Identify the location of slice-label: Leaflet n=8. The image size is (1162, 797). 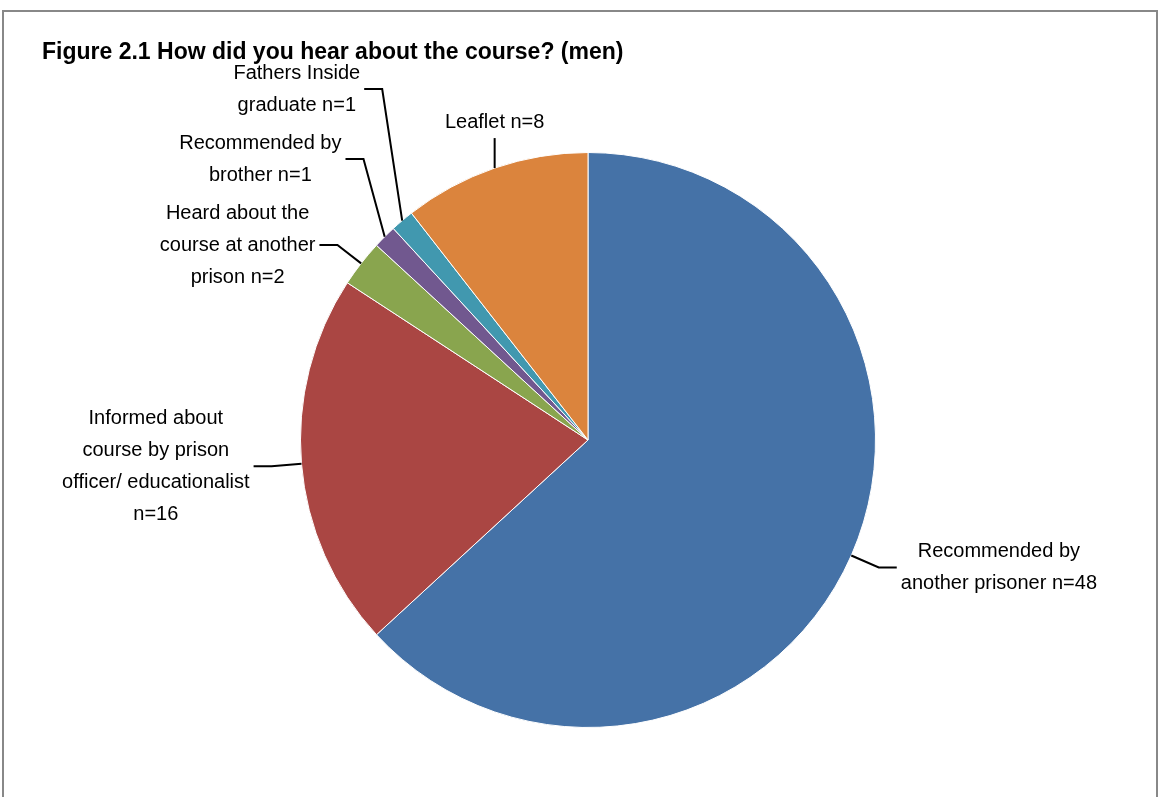
(494, 120).